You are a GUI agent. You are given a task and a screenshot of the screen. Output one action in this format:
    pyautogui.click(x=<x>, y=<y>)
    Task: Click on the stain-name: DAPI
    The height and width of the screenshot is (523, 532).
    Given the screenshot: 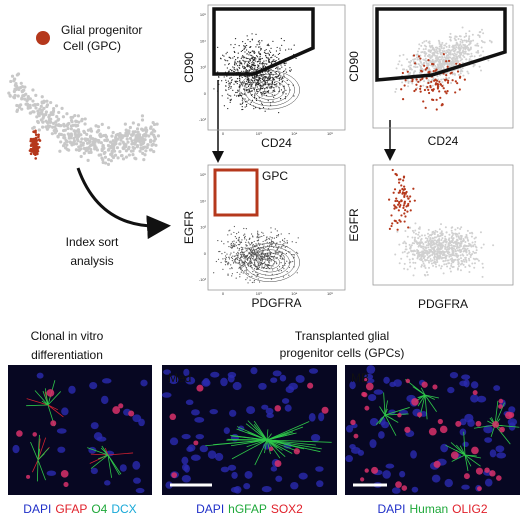 What is the action you would take?
    pyautogui.click(x=37, y=509)
    